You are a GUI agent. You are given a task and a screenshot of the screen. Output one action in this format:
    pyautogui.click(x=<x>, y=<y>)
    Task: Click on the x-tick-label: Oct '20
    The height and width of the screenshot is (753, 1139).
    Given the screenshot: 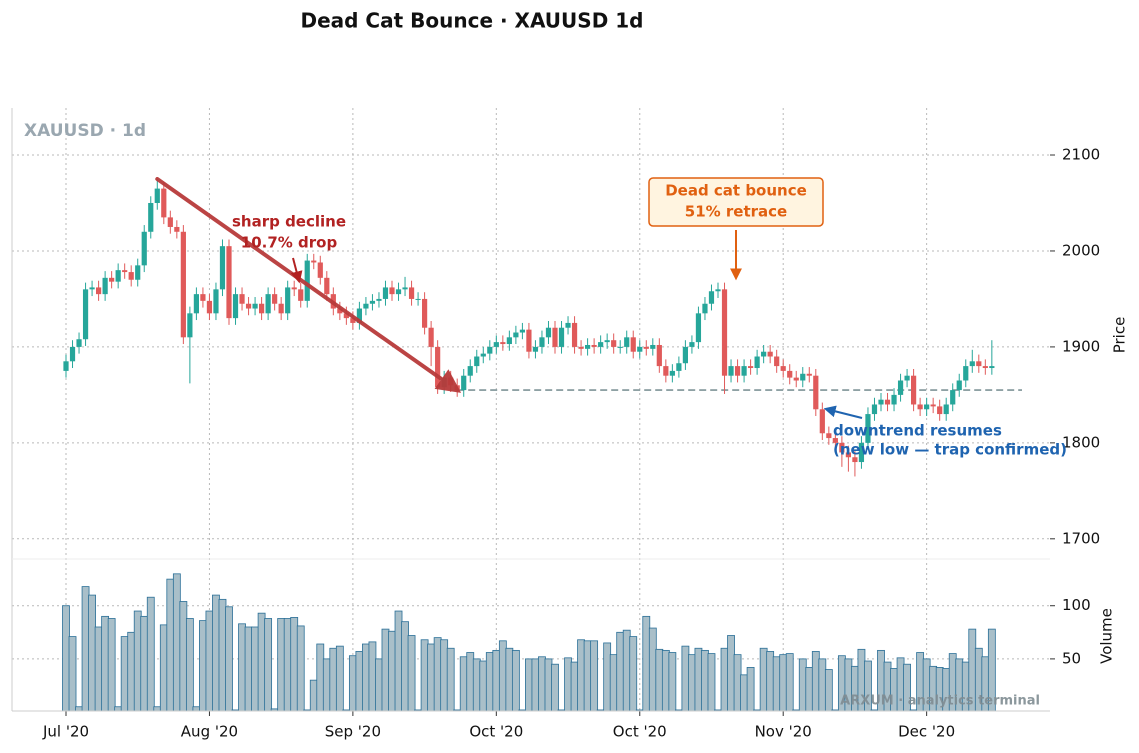 What is the action you would take?
    pyautogui.click(x=496, y=732)
    